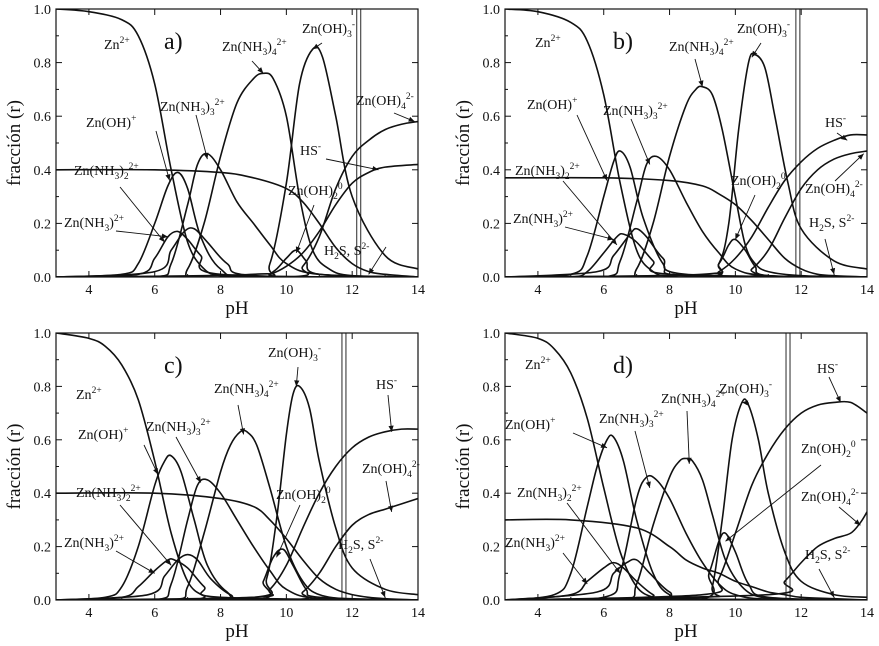 The image size is (879, 646). Describe the element at coordinates (492, 10) in the screenshot. I see `y-tick-label: 1.0` at that location.